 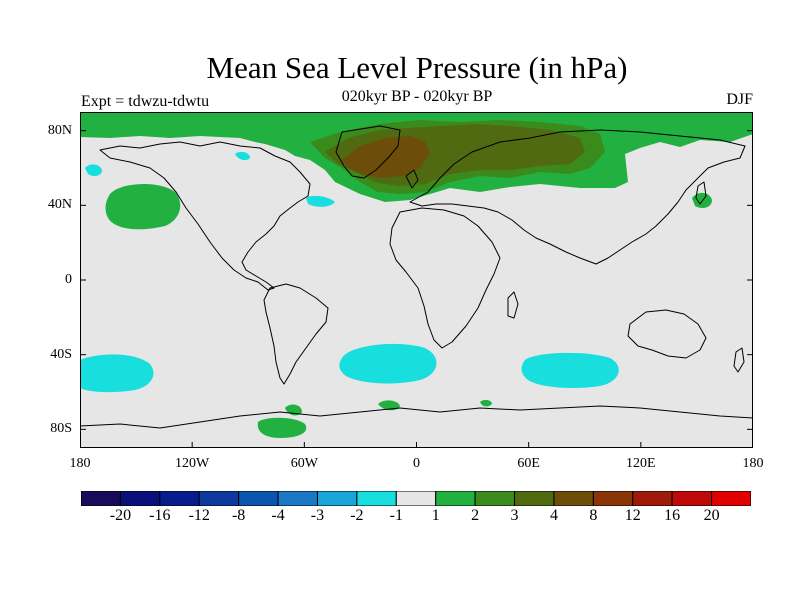 I want to click on antarctica-coast, so click(x=416, y=417).